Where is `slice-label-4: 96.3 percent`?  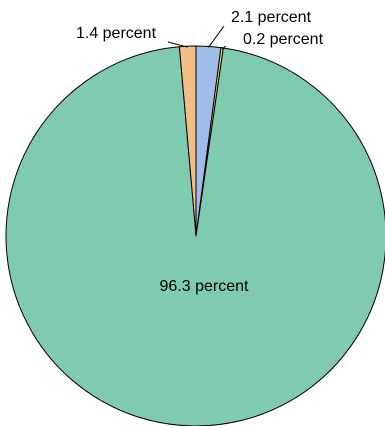 slice-label-4: 96.3 percent is located at coordinates (205, 286).